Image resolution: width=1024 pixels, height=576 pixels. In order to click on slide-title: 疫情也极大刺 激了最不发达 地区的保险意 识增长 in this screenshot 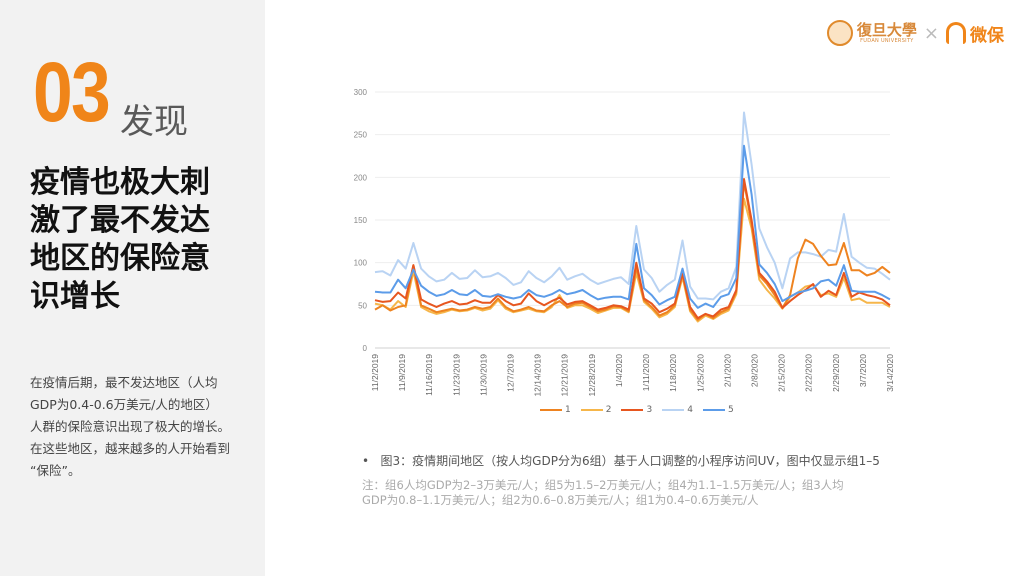, I will do `click(140, 240)`.